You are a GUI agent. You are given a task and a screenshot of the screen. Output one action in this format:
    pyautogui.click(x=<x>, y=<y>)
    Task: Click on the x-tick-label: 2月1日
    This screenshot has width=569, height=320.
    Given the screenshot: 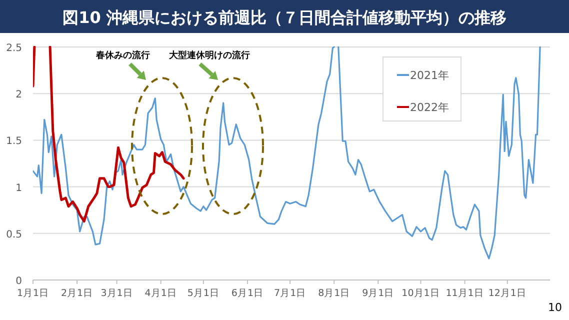 What is the action you would take?
    pyautogui.click(x=77, y=293)
    